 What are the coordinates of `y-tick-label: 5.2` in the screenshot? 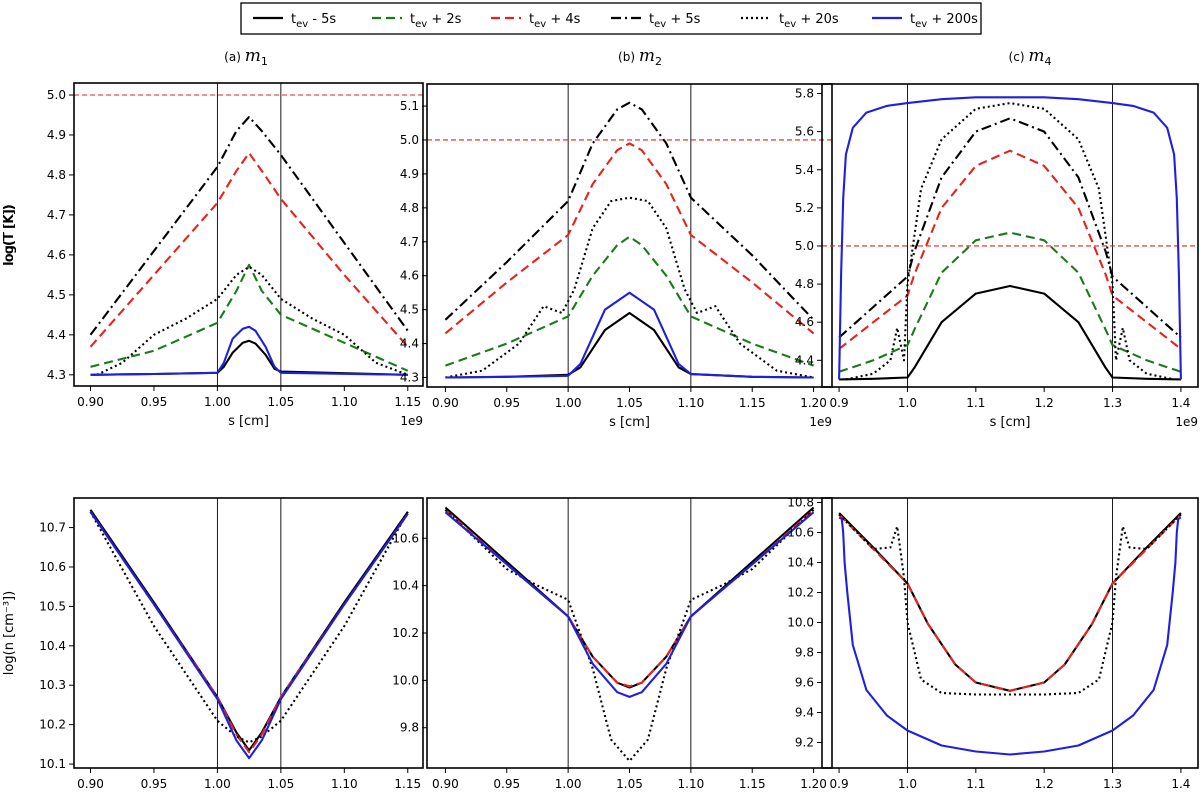 It's located at (804, 208).